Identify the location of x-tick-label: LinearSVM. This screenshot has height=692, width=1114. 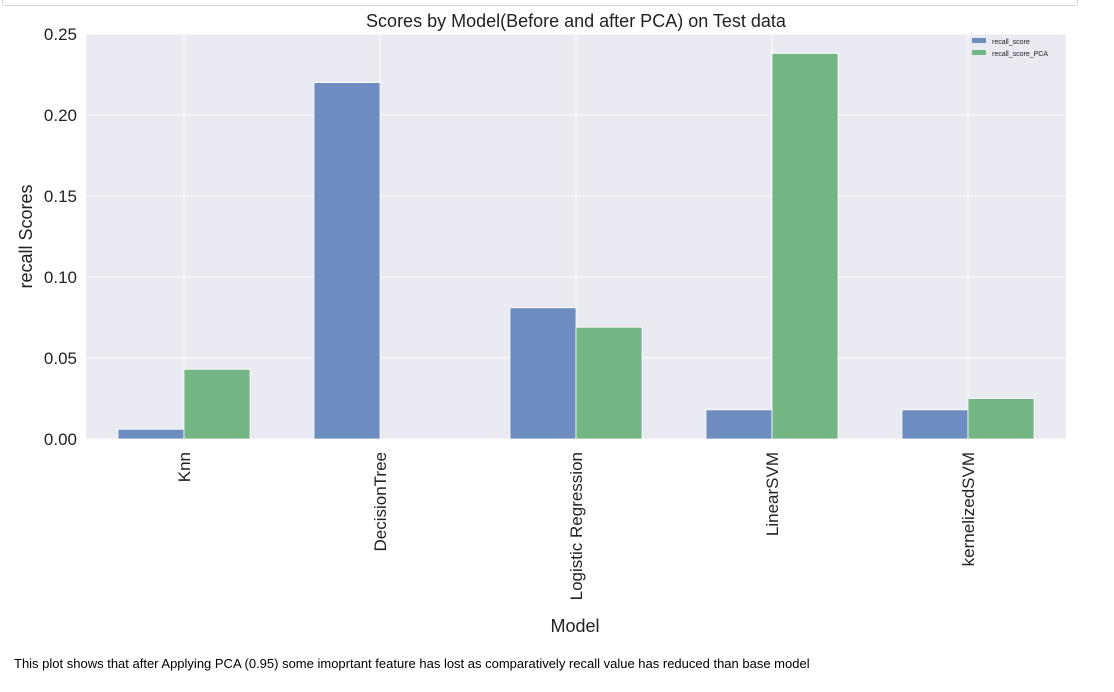
(772, 494).